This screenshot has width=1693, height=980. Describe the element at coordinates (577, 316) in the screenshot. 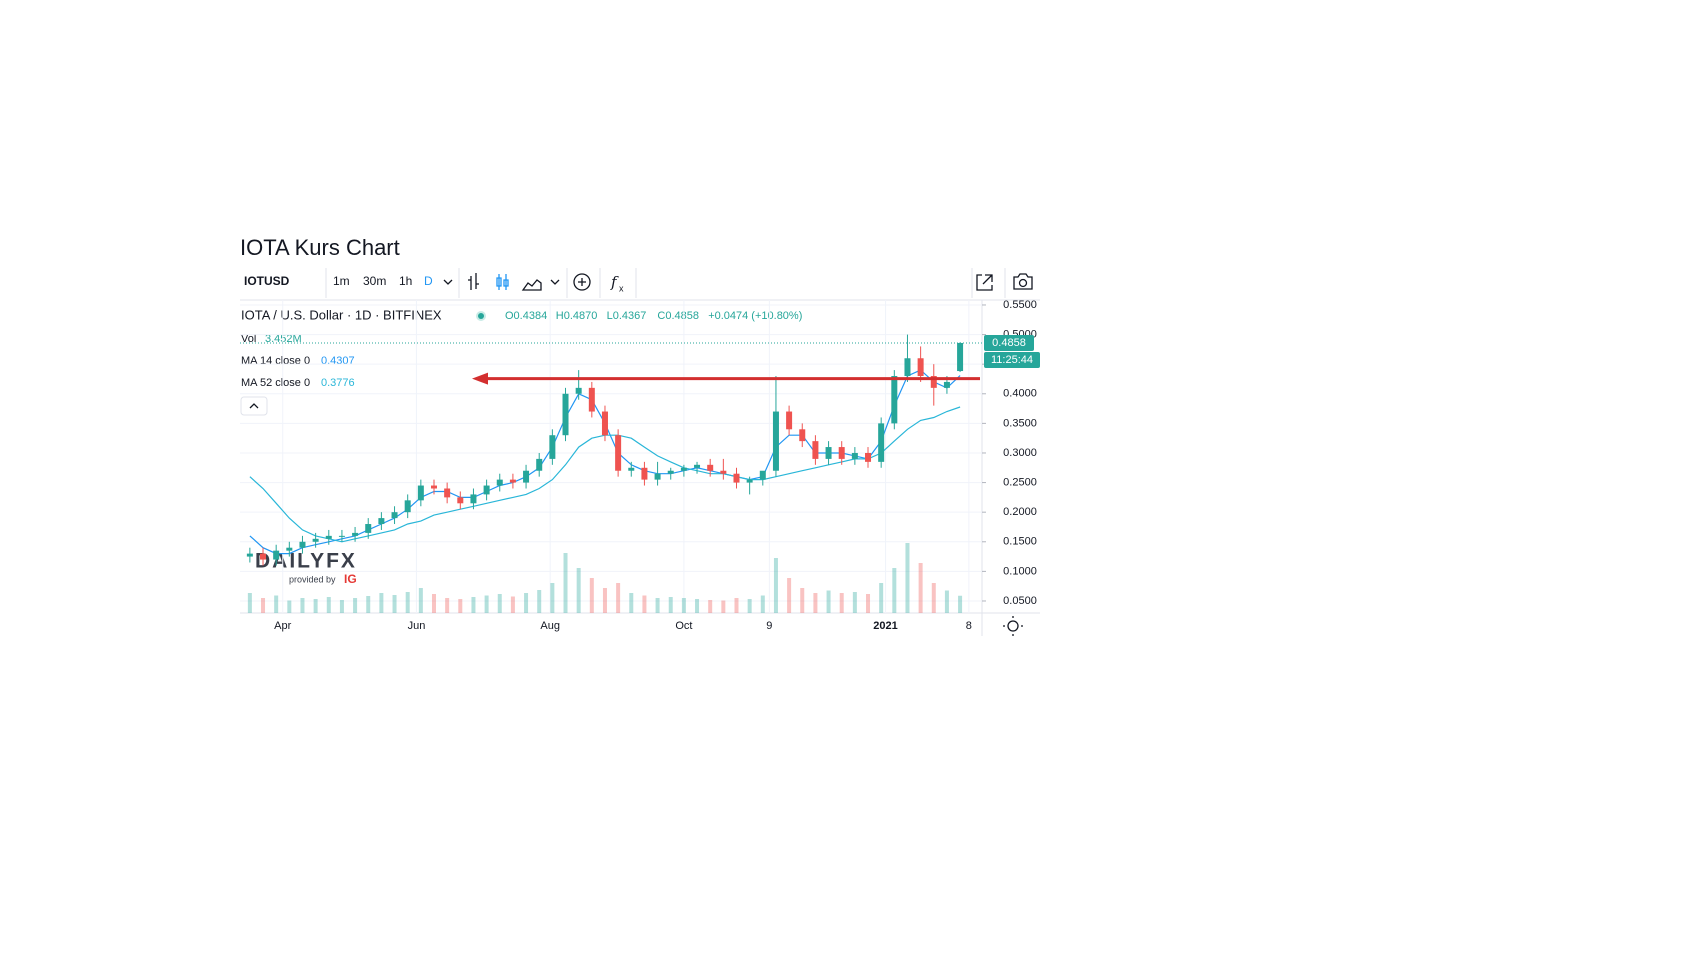

I see `ohlc-text: H0.4870` at that location.